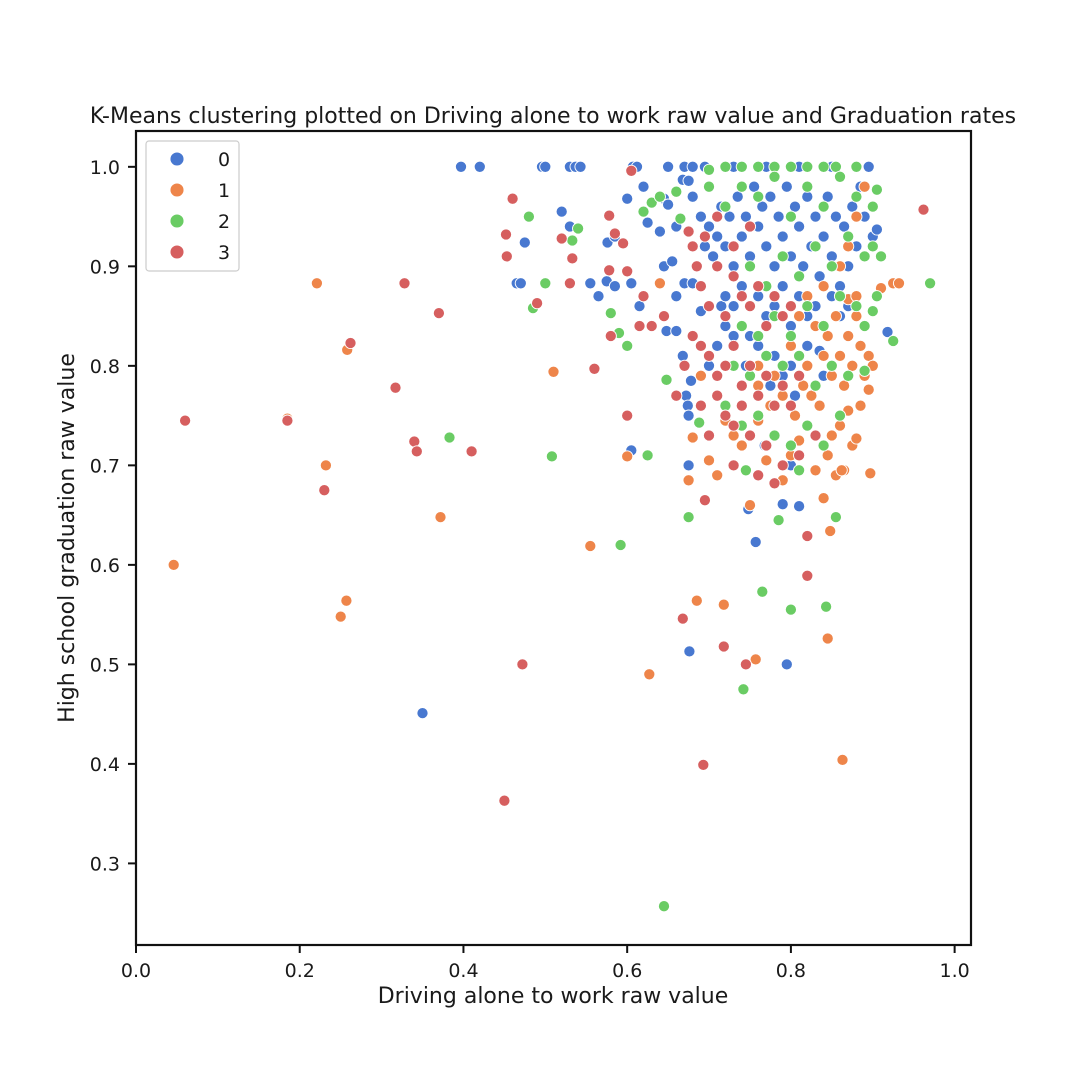  What do you see at coordinates (192, 206) in the screenshot?
I see `legend: 0 1 2 3` at bounding box center [192, 206].